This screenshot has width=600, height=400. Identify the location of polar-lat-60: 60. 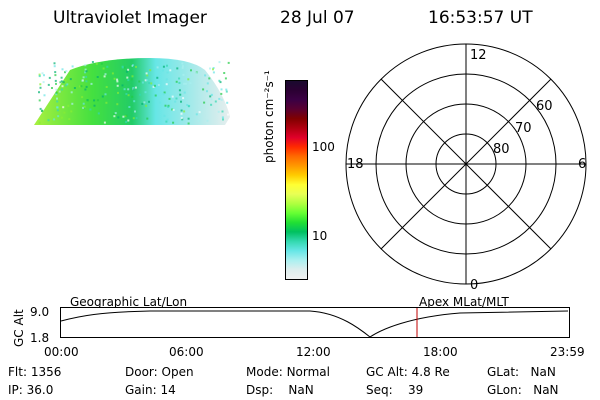
(544, 106).